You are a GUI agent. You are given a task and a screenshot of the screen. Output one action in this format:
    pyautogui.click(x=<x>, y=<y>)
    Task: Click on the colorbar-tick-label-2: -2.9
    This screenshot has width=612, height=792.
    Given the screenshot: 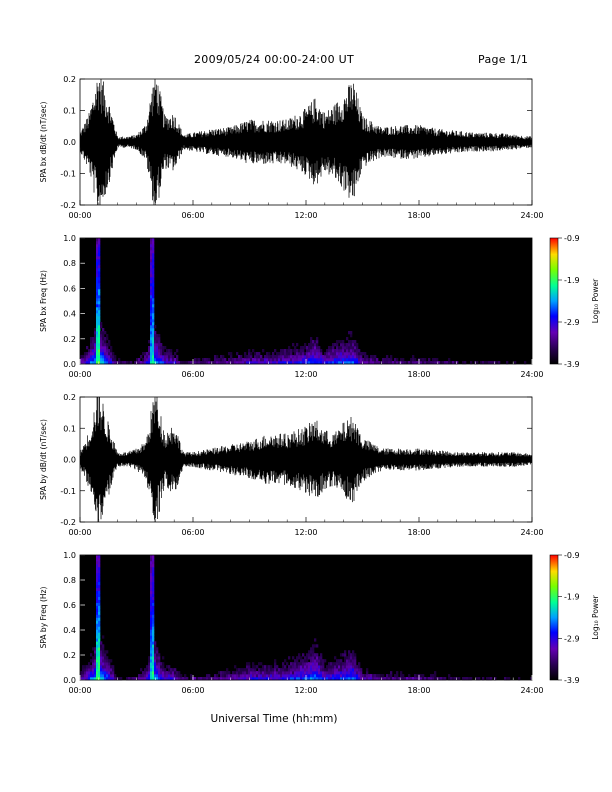 What is the action you would take?
    pyautogui.click(x=572, y=322)
    